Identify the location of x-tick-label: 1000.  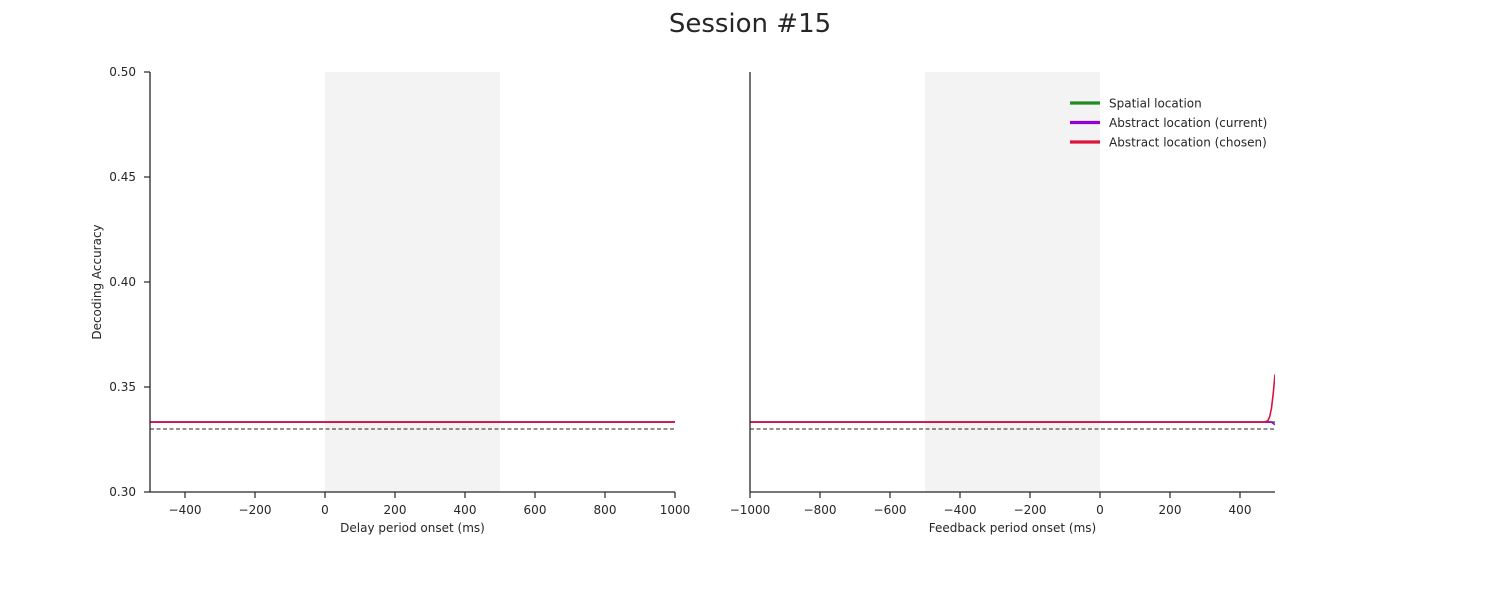
(675, 510).